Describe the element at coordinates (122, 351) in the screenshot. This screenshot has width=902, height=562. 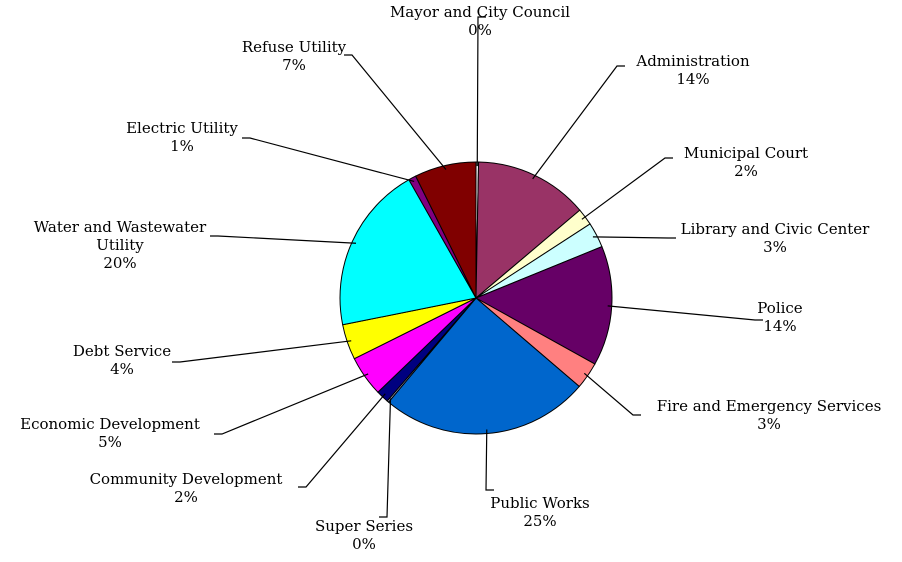
I see `slice-name-debt-service: Debt Service` at that location.